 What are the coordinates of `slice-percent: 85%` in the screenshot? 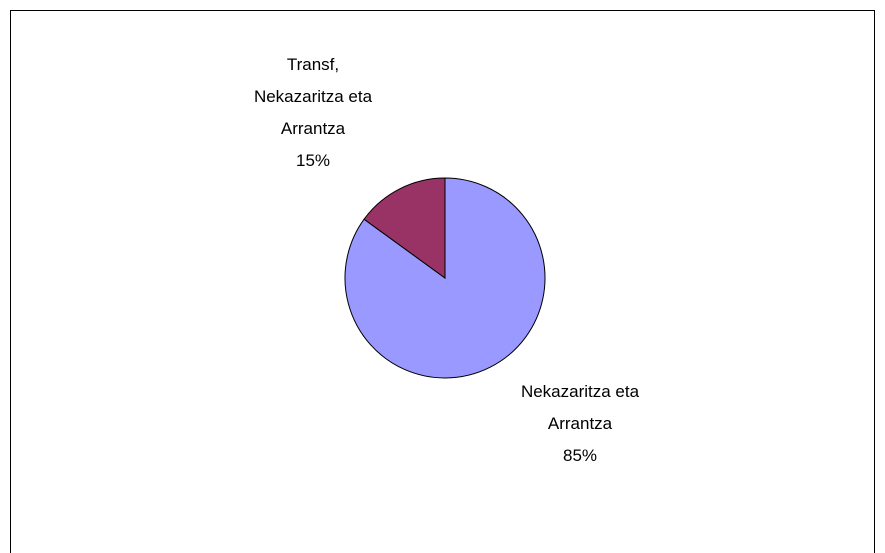 It's located at (580, 455).